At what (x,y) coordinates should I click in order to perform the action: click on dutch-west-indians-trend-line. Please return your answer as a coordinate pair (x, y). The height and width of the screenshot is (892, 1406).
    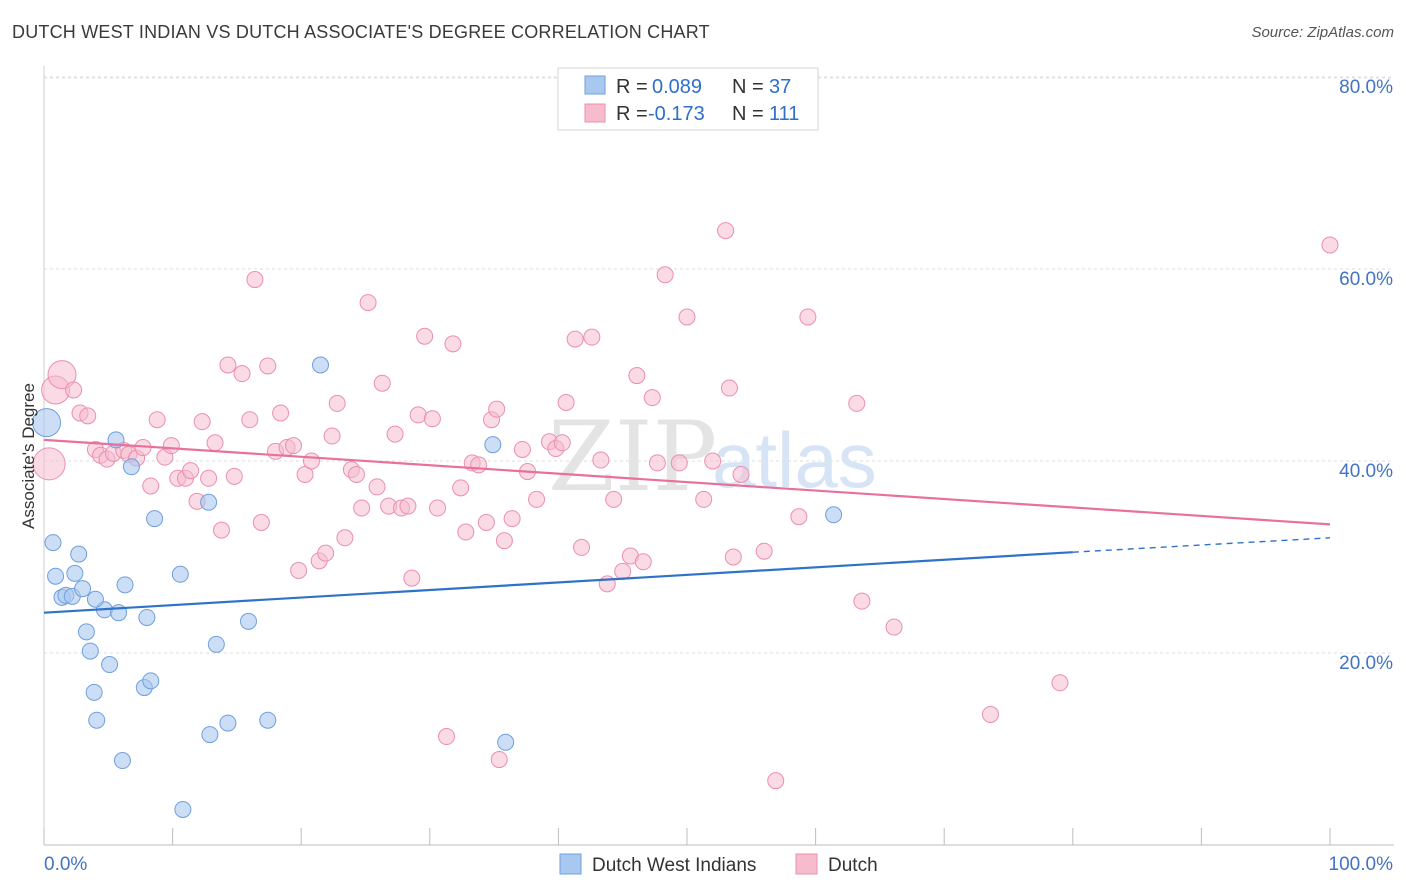
    Looking at the image, I should click on (558, 582).